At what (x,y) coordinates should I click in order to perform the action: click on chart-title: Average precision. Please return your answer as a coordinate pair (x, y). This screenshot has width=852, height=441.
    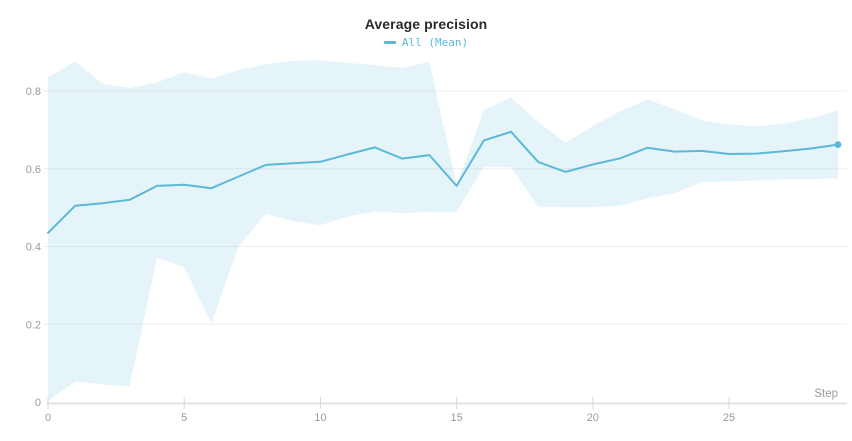
    Looking at the image, I should click on (426, 24).